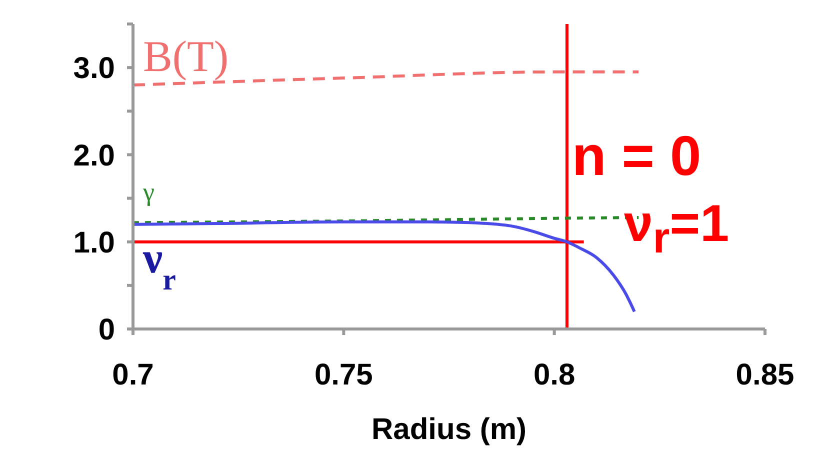 Image resolution: width=817 pixels, height=469 pixels. I want to click on x-tick-label: 0.7, so click(133, 375).